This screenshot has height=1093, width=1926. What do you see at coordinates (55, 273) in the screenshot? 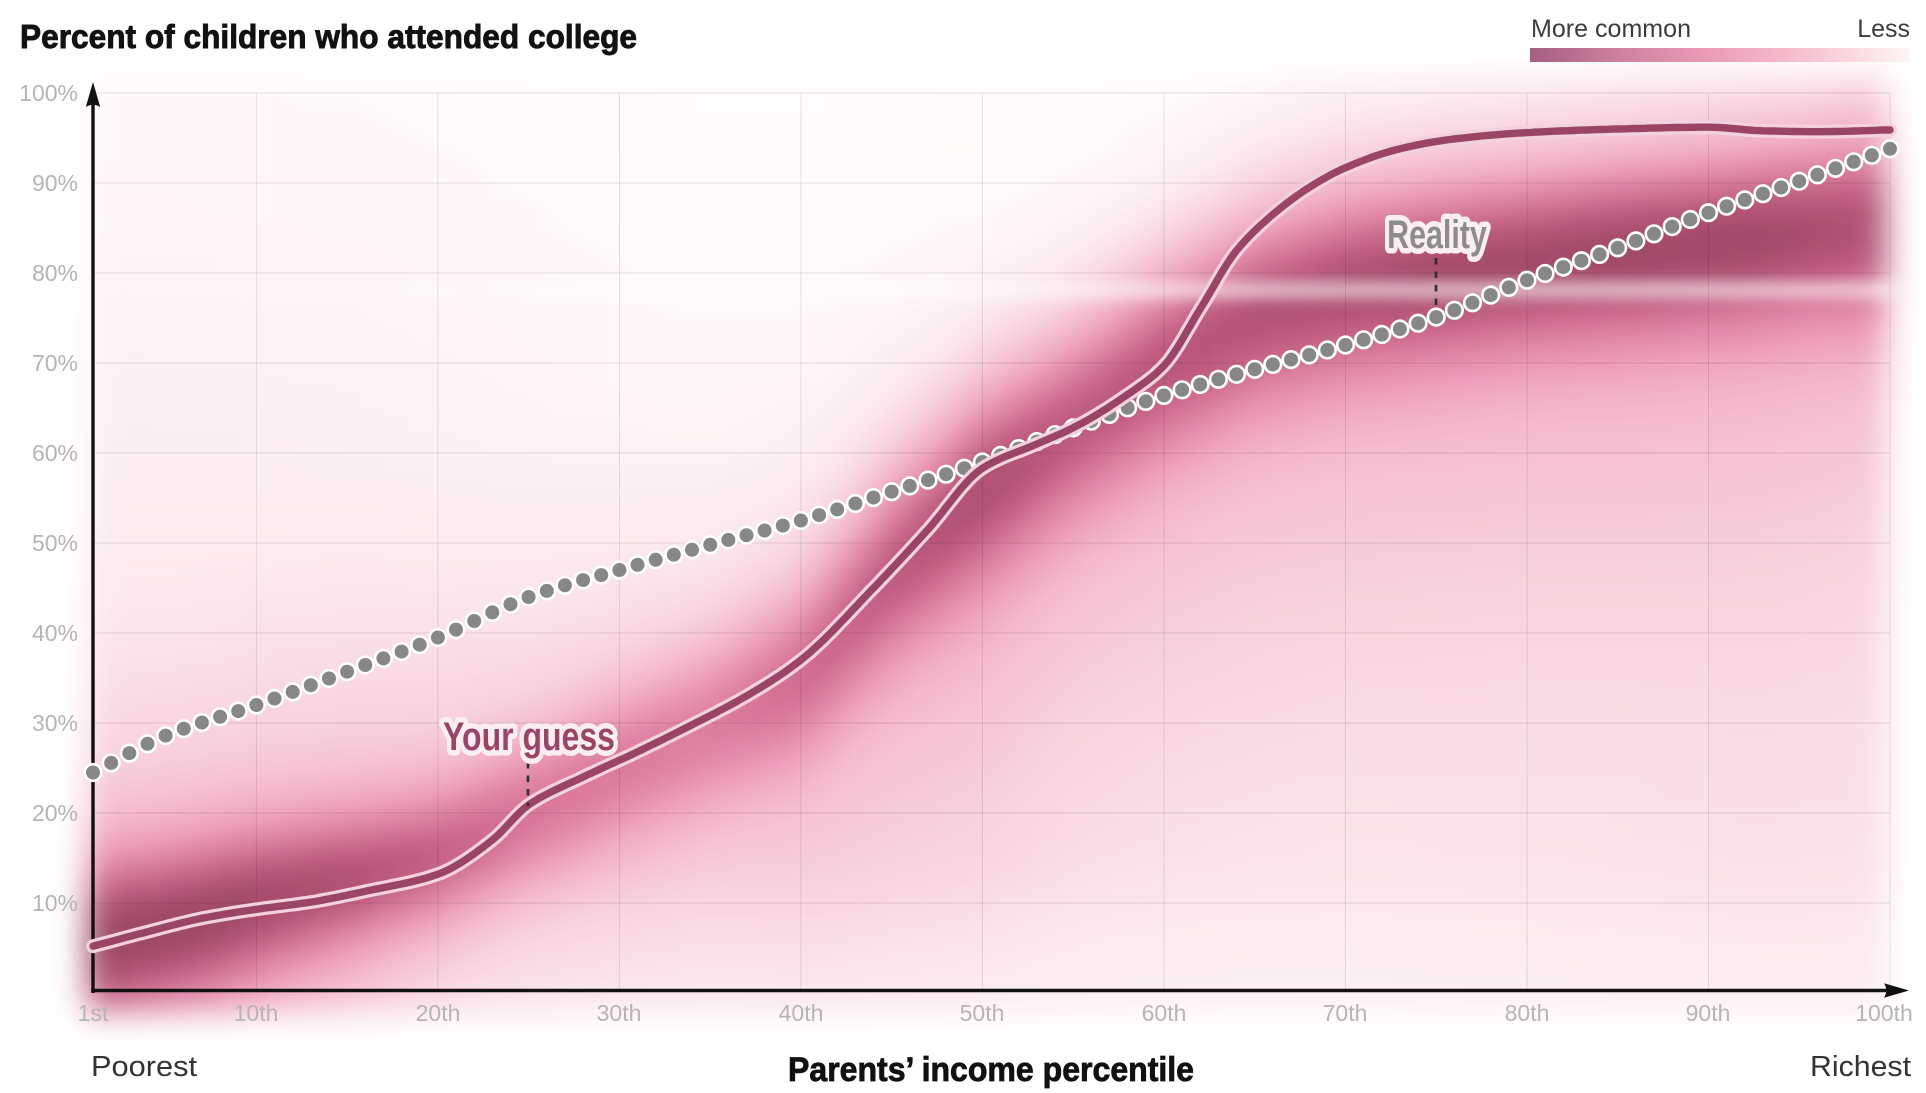
I see `svg-text: 80%` at bounding box center [55, 273].